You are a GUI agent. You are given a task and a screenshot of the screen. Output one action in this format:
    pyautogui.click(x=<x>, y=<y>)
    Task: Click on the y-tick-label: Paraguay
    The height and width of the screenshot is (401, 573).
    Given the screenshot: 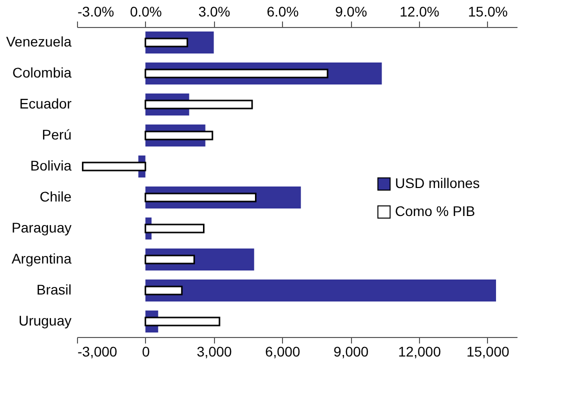 What is the action you would take?
    pyautogui.click(x=42, y=228)
    